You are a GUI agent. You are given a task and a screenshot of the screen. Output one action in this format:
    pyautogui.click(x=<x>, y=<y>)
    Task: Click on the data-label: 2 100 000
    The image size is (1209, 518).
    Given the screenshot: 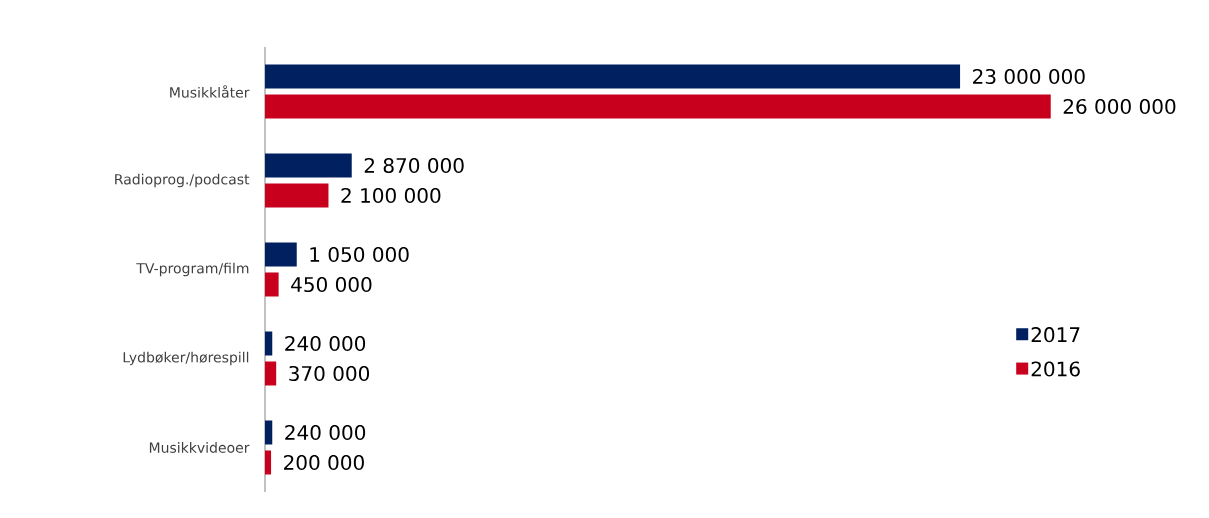 What is the action you would take?
    pyautogui.click(x=391, y=195)
    